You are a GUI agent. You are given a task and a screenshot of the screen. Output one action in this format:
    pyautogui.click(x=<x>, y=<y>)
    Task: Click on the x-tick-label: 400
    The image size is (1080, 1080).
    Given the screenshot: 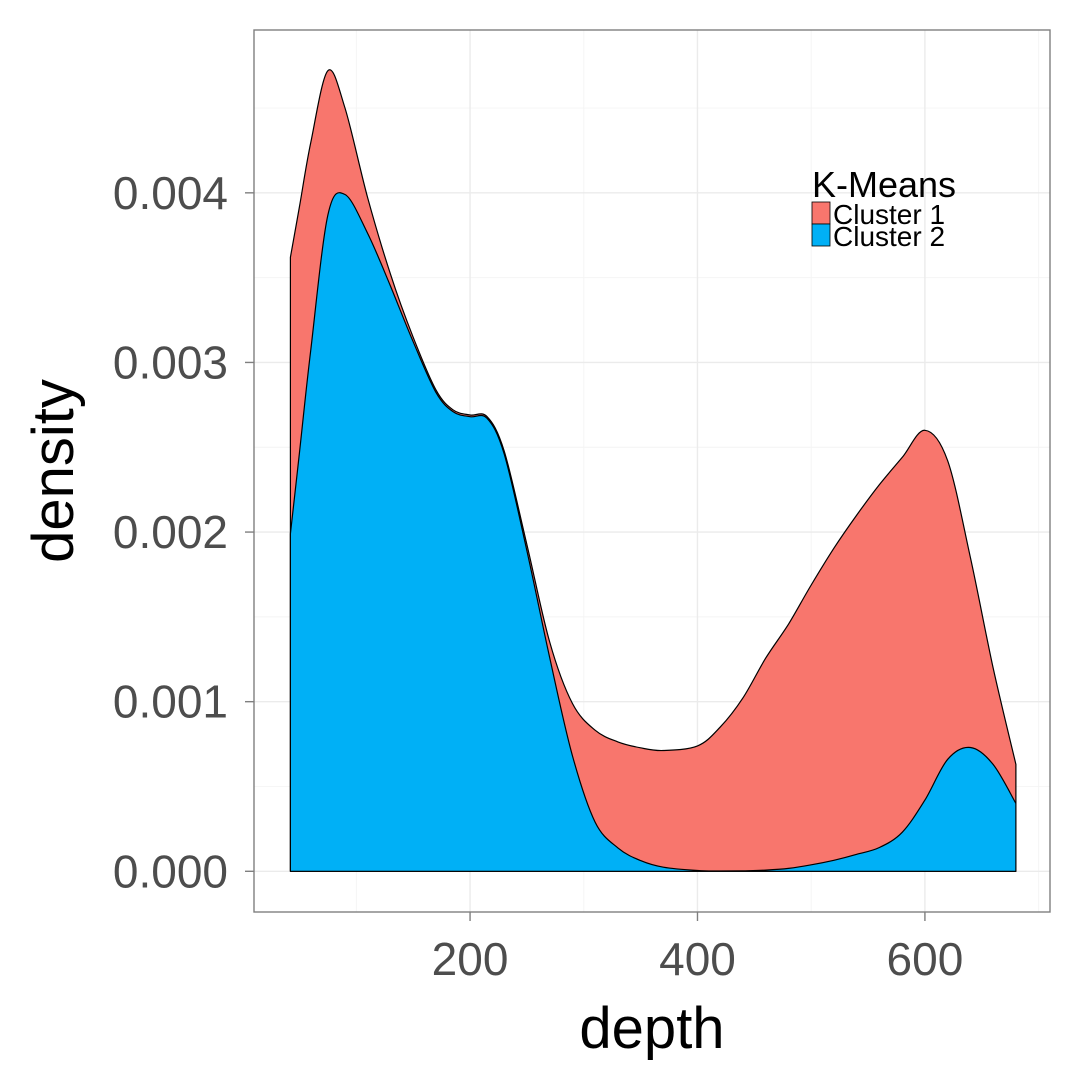 What is the action you would take?
    pyautogui.click(x=697, y=959)
    